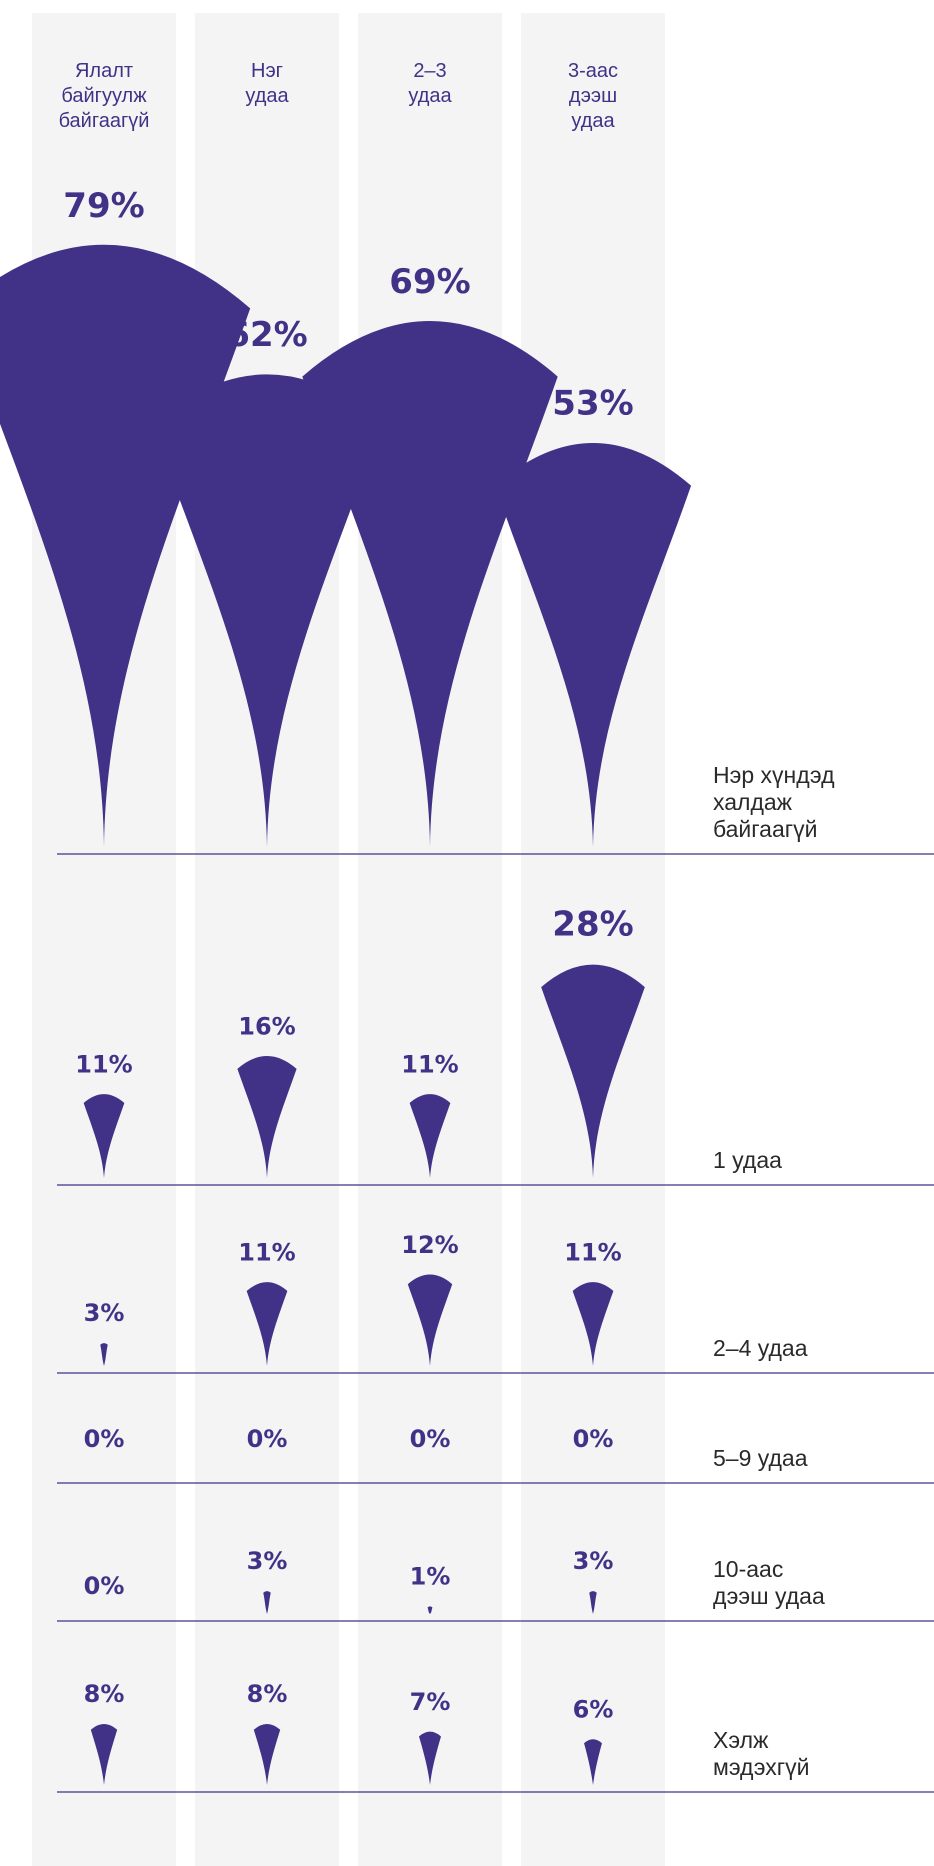 Image resolution: width=934 pixels, height=1866 pixels. I want to click on category-label: 2–3, so click(429, 71).